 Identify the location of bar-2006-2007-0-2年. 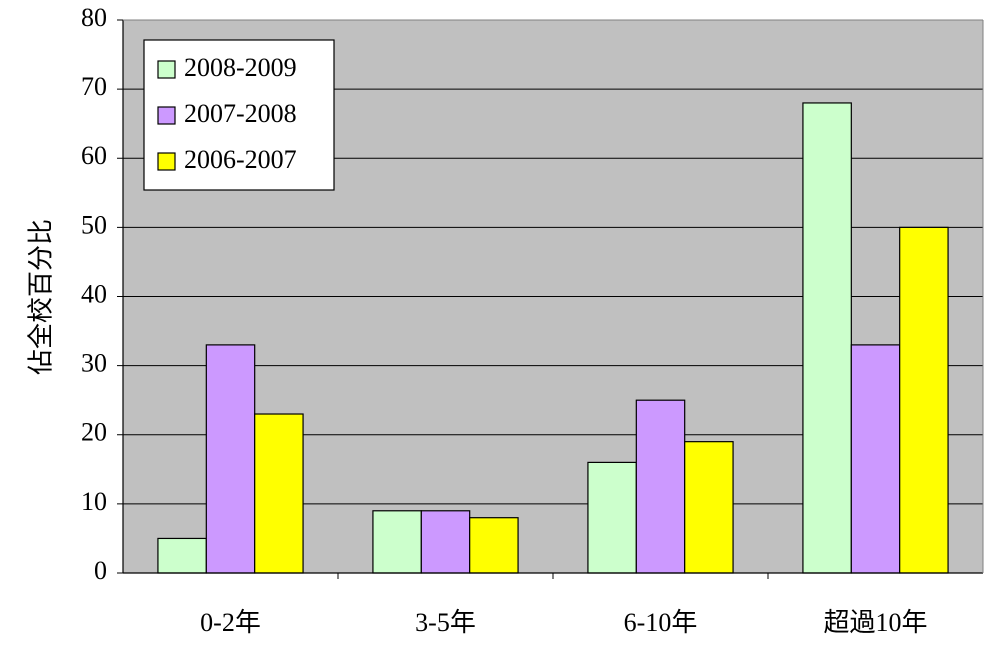
(279, 493).